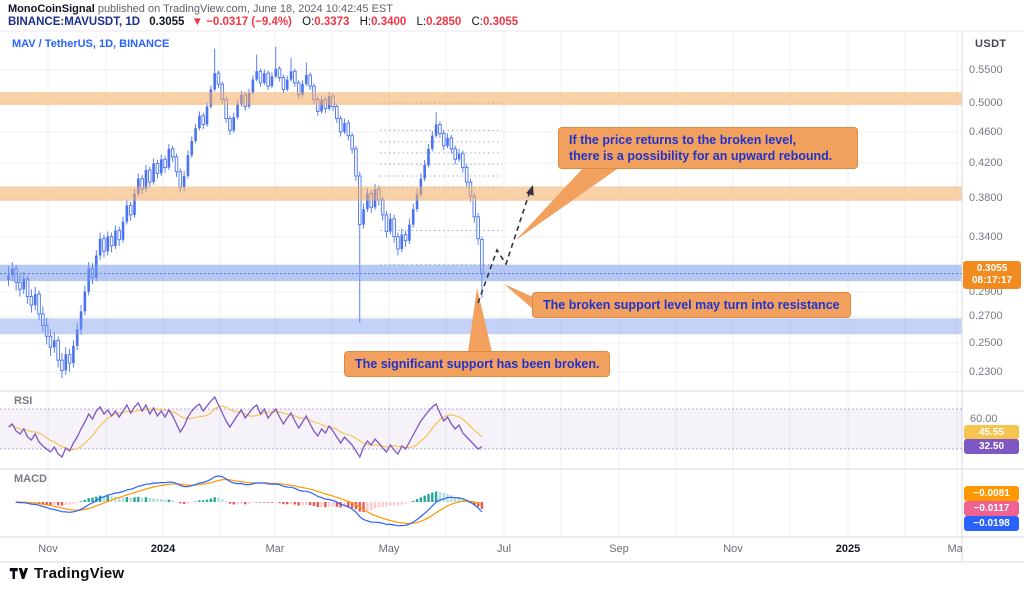  What do you see at coordinates (991, 493) in the screenshot?
I see `macd-signal-badge: −0.0081` at bounding box center [991, 493].